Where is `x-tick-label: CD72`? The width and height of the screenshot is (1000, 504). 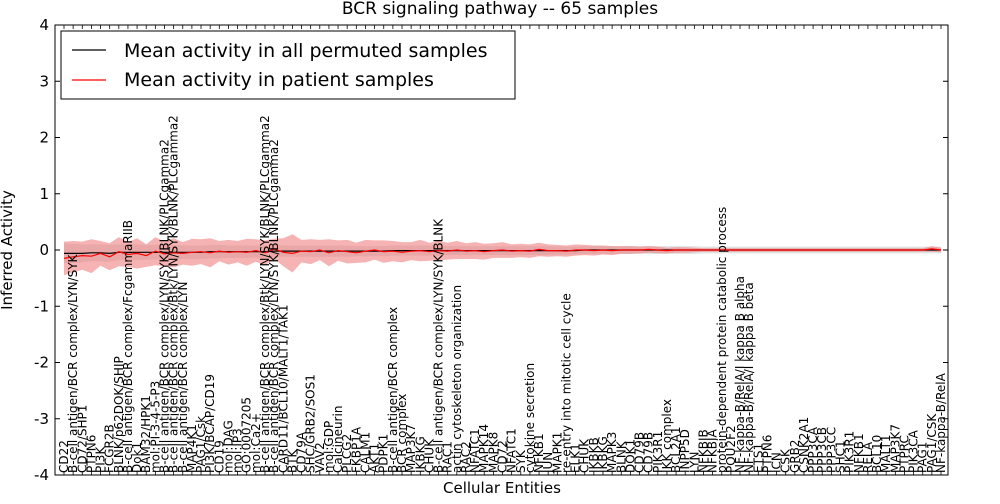 x-tick-label: CD72 is located at coordinates (503, 456).